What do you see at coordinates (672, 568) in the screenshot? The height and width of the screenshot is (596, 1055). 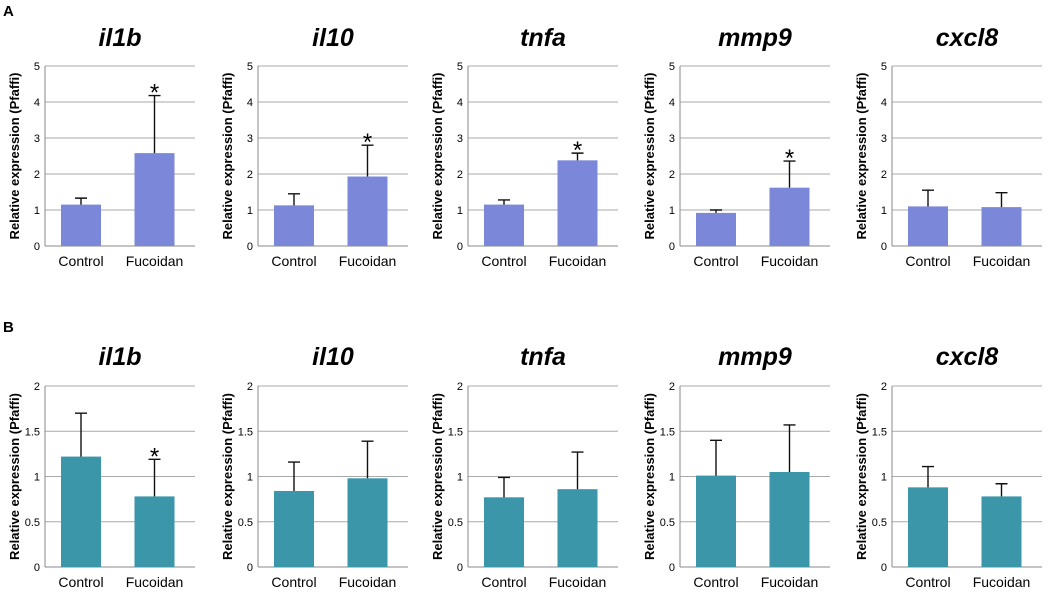 I see `y-tick-label-B-mmp9-0: 0` at bounding box center [672, 568].